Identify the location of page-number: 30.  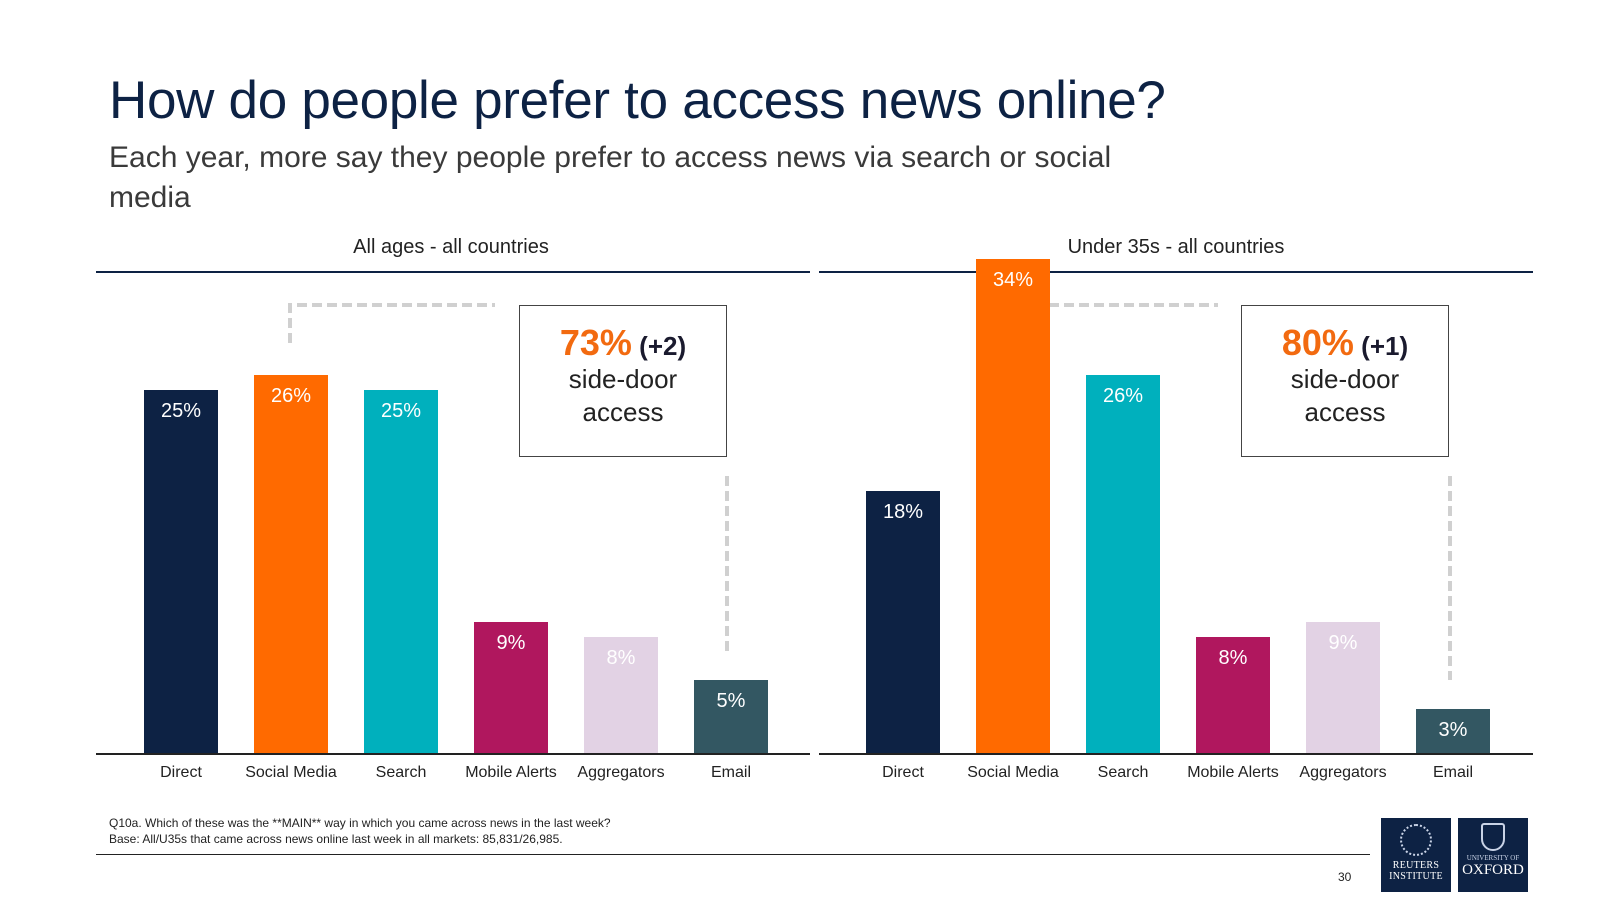
(1345, 877).